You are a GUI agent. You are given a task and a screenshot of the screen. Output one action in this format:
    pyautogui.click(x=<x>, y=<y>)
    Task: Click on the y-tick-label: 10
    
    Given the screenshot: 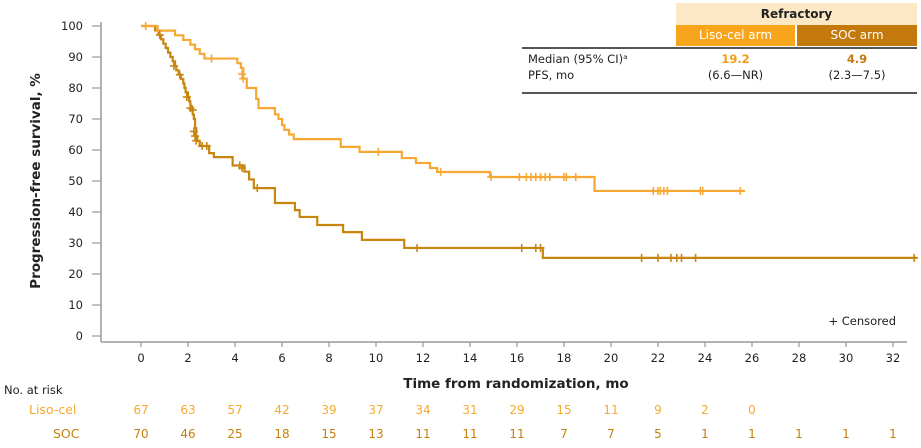 What is the action you would take?
    pyautogui.click(x=75, y=305)
    